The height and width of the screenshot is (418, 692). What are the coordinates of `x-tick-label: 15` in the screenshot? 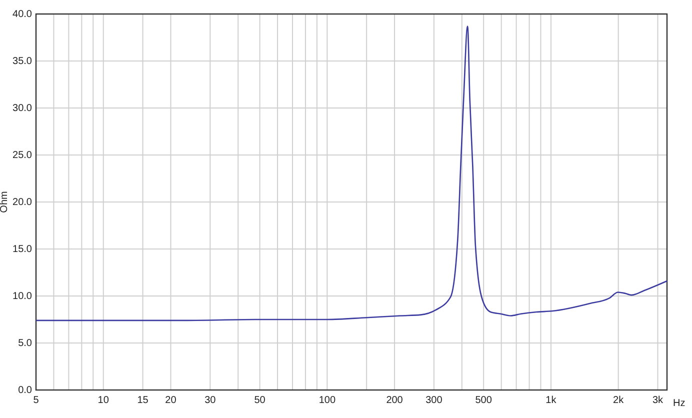 It's located at (143, 400).